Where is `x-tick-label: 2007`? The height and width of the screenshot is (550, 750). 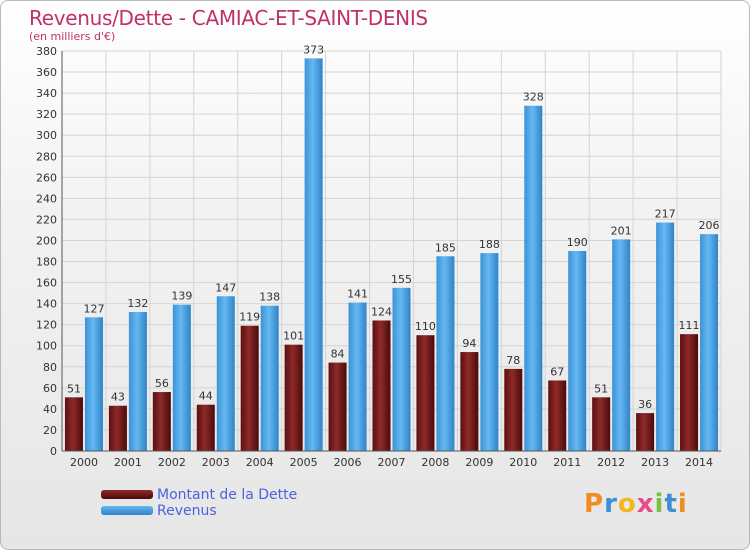
x-tick-label: 2007 is located at coordinates (392, 462).